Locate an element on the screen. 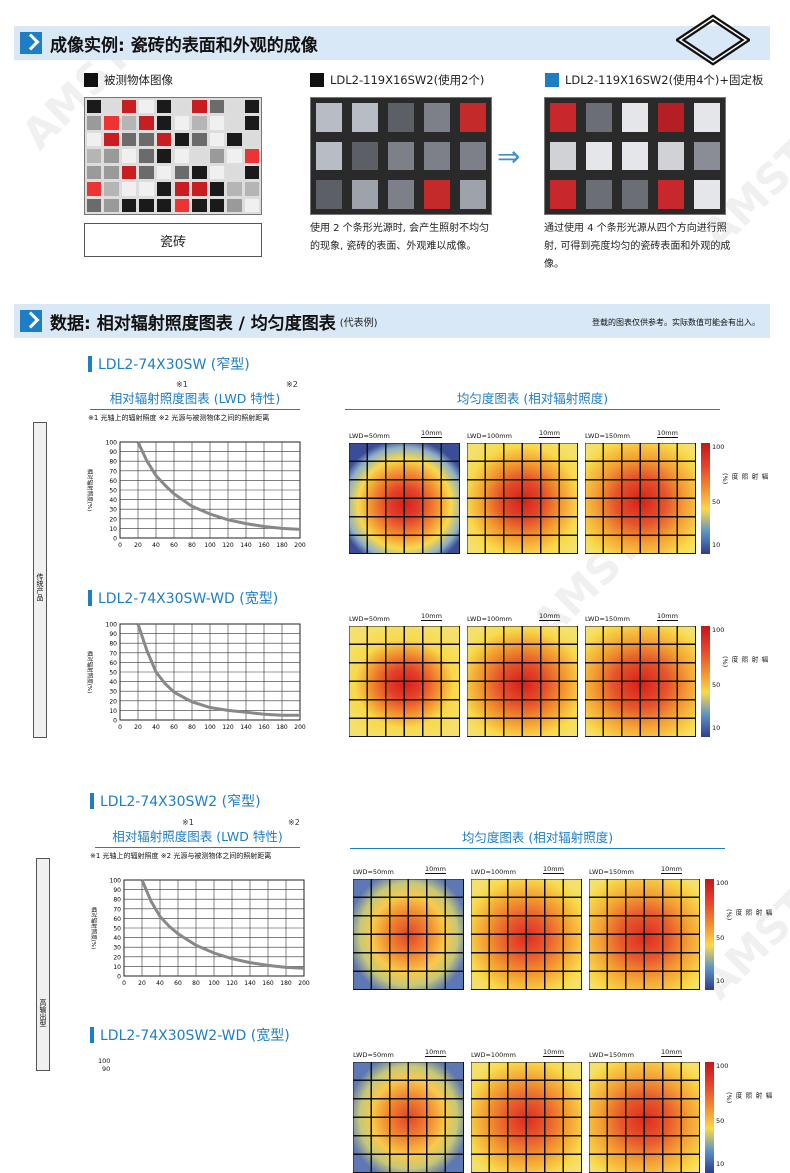 The image size is (790, 1173). y-tick-label: 40 is located at coordinates (113, 682).